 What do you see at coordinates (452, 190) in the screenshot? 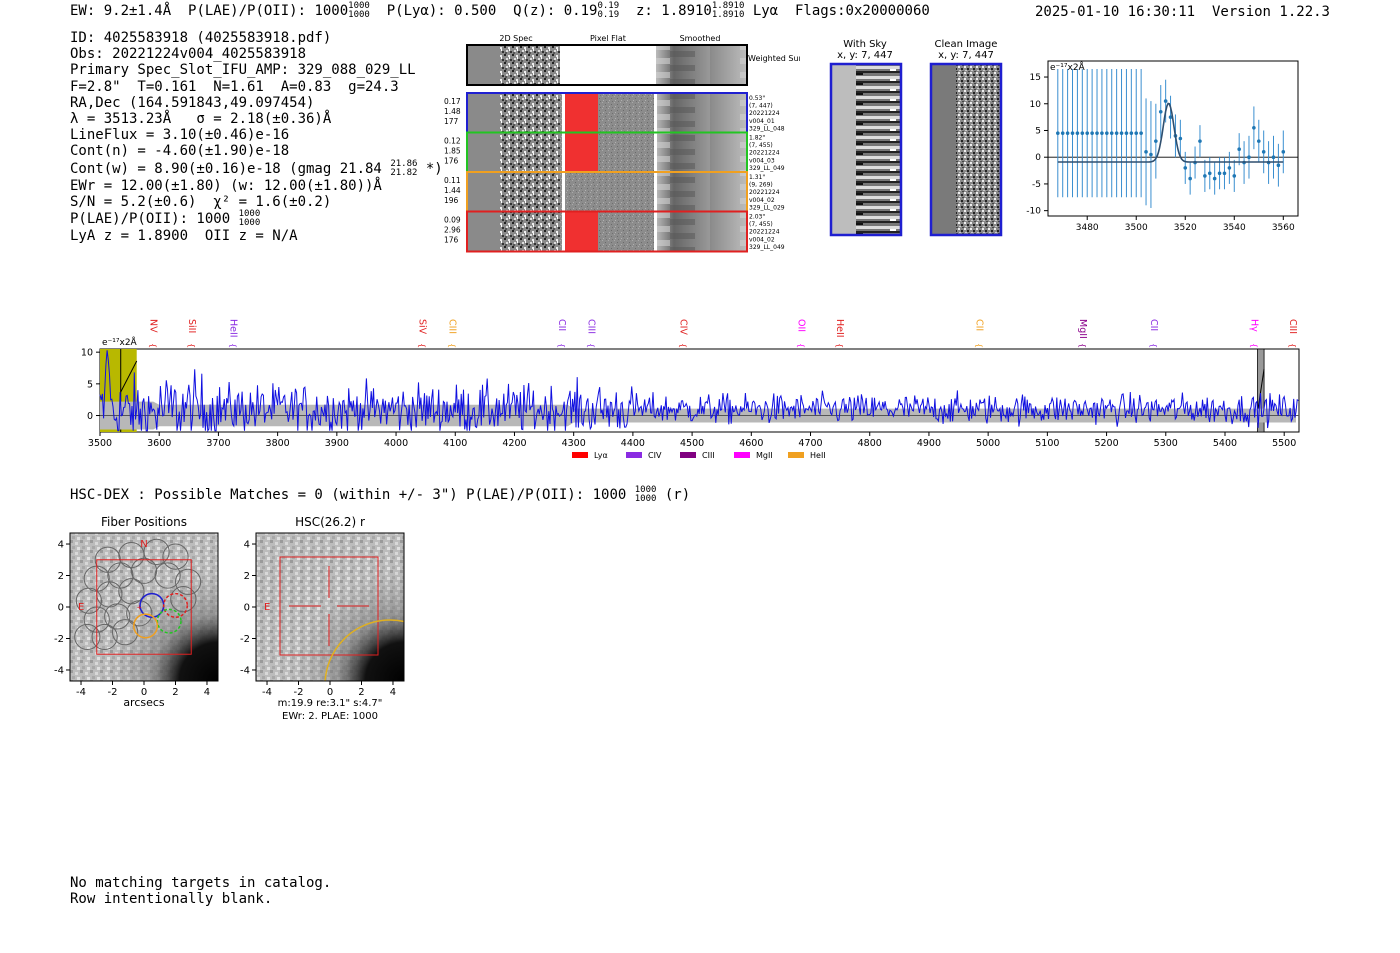
I see `cutout-left-label: 1.44` at bounding box center [452, 190].